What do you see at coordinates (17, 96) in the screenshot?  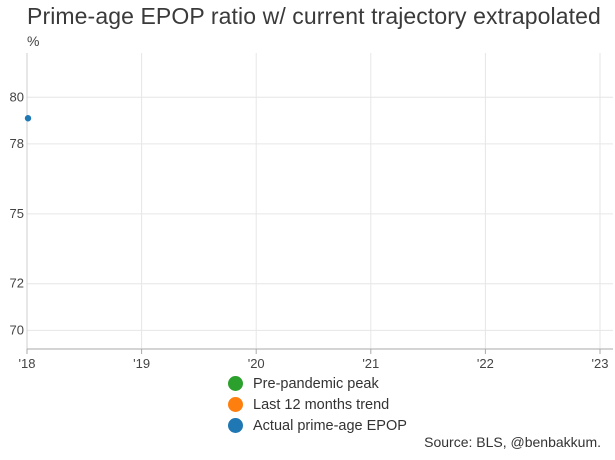 I see `y-tick-label: 80` at bounding box center [17, 96].